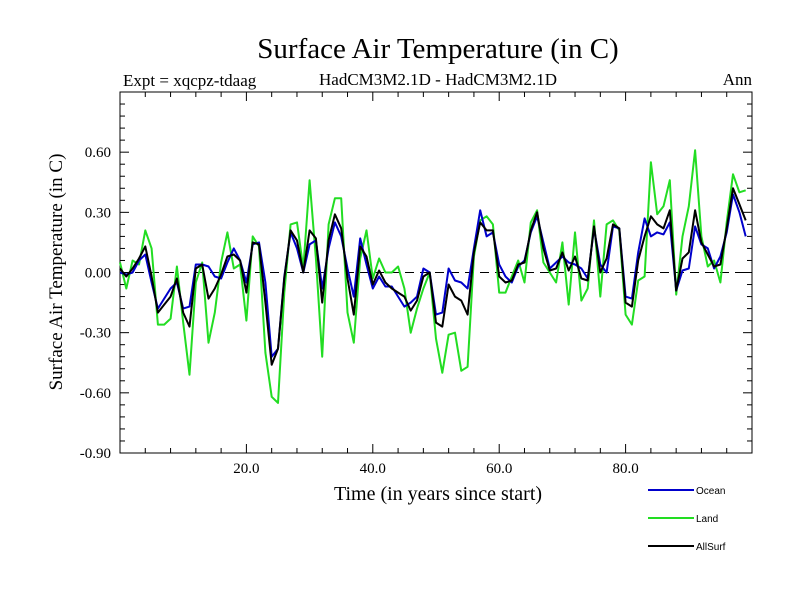 This screenshot has width=800, height=600. I want to click on legend-label-allsurf: AllSurf, so click(711, 547).